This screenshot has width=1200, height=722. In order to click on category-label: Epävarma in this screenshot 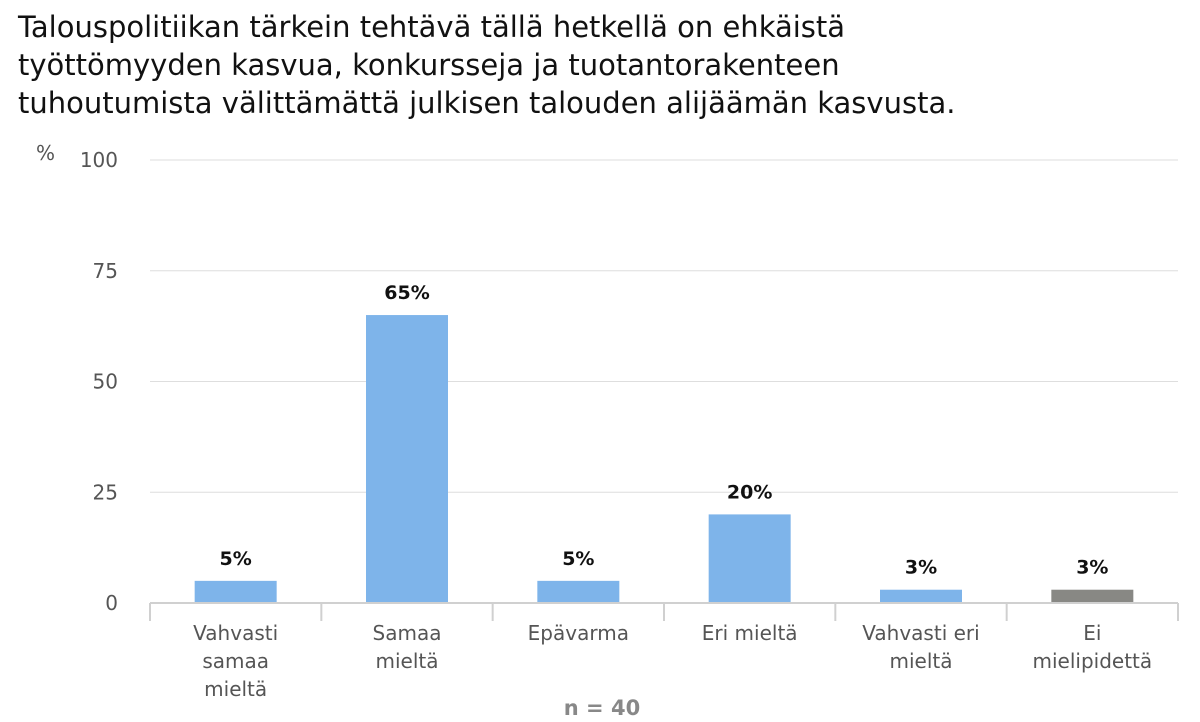, I will do `click(578, 633)`.